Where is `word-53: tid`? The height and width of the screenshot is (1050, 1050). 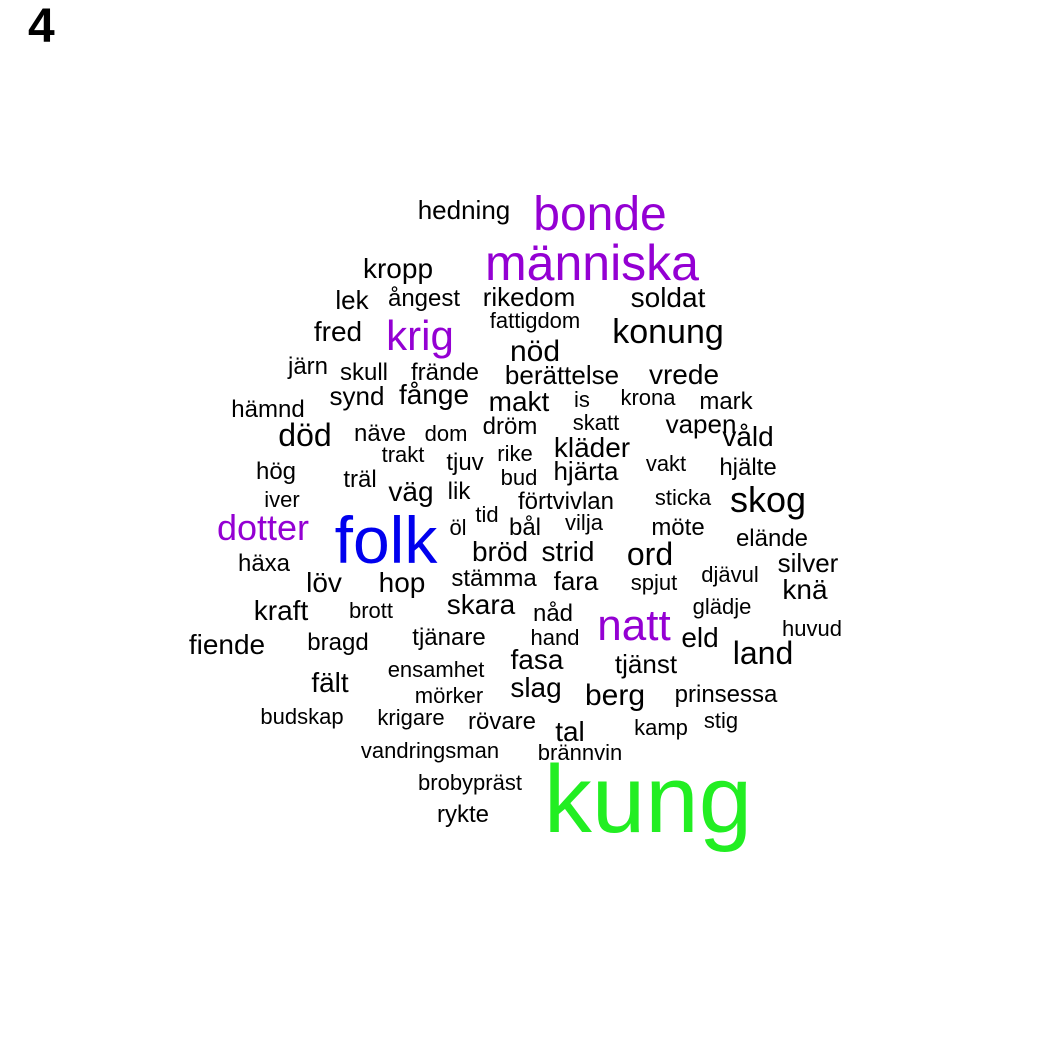
word-53: tid is located at coordinates (486, 514).